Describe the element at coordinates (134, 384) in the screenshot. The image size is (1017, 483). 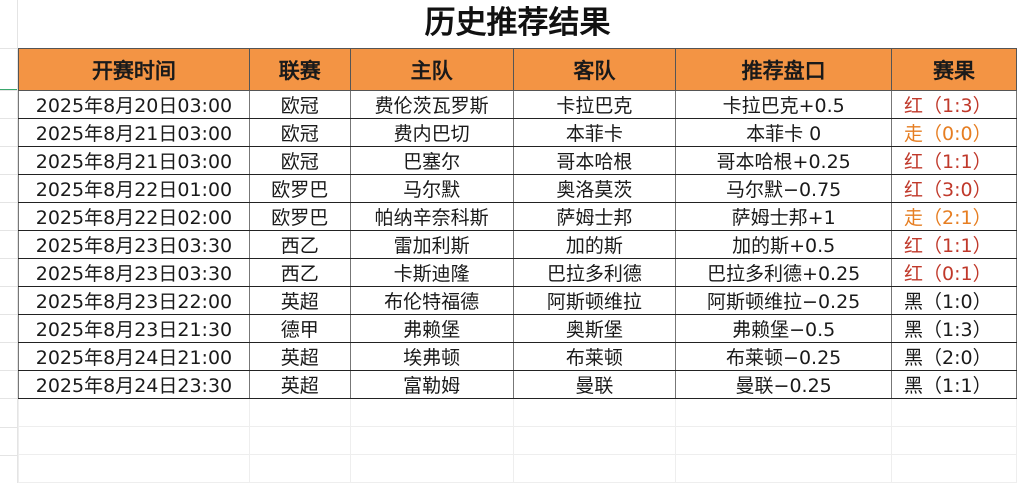
I see `cell-time: 2025年8月24日23:30` at that location.